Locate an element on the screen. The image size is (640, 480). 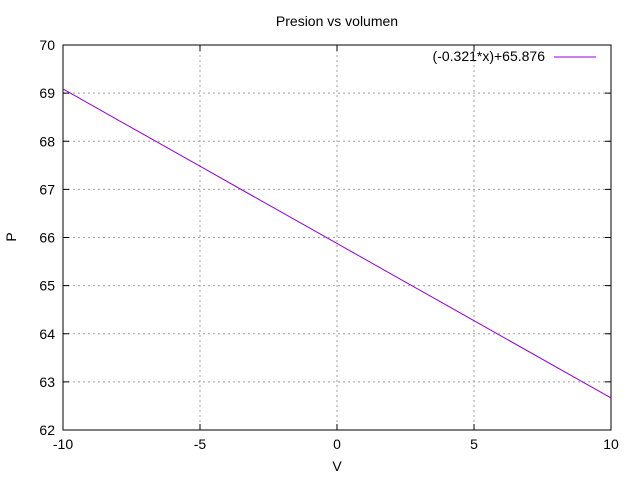
x-tick-label: -10 is located at coordinates (63, 444).